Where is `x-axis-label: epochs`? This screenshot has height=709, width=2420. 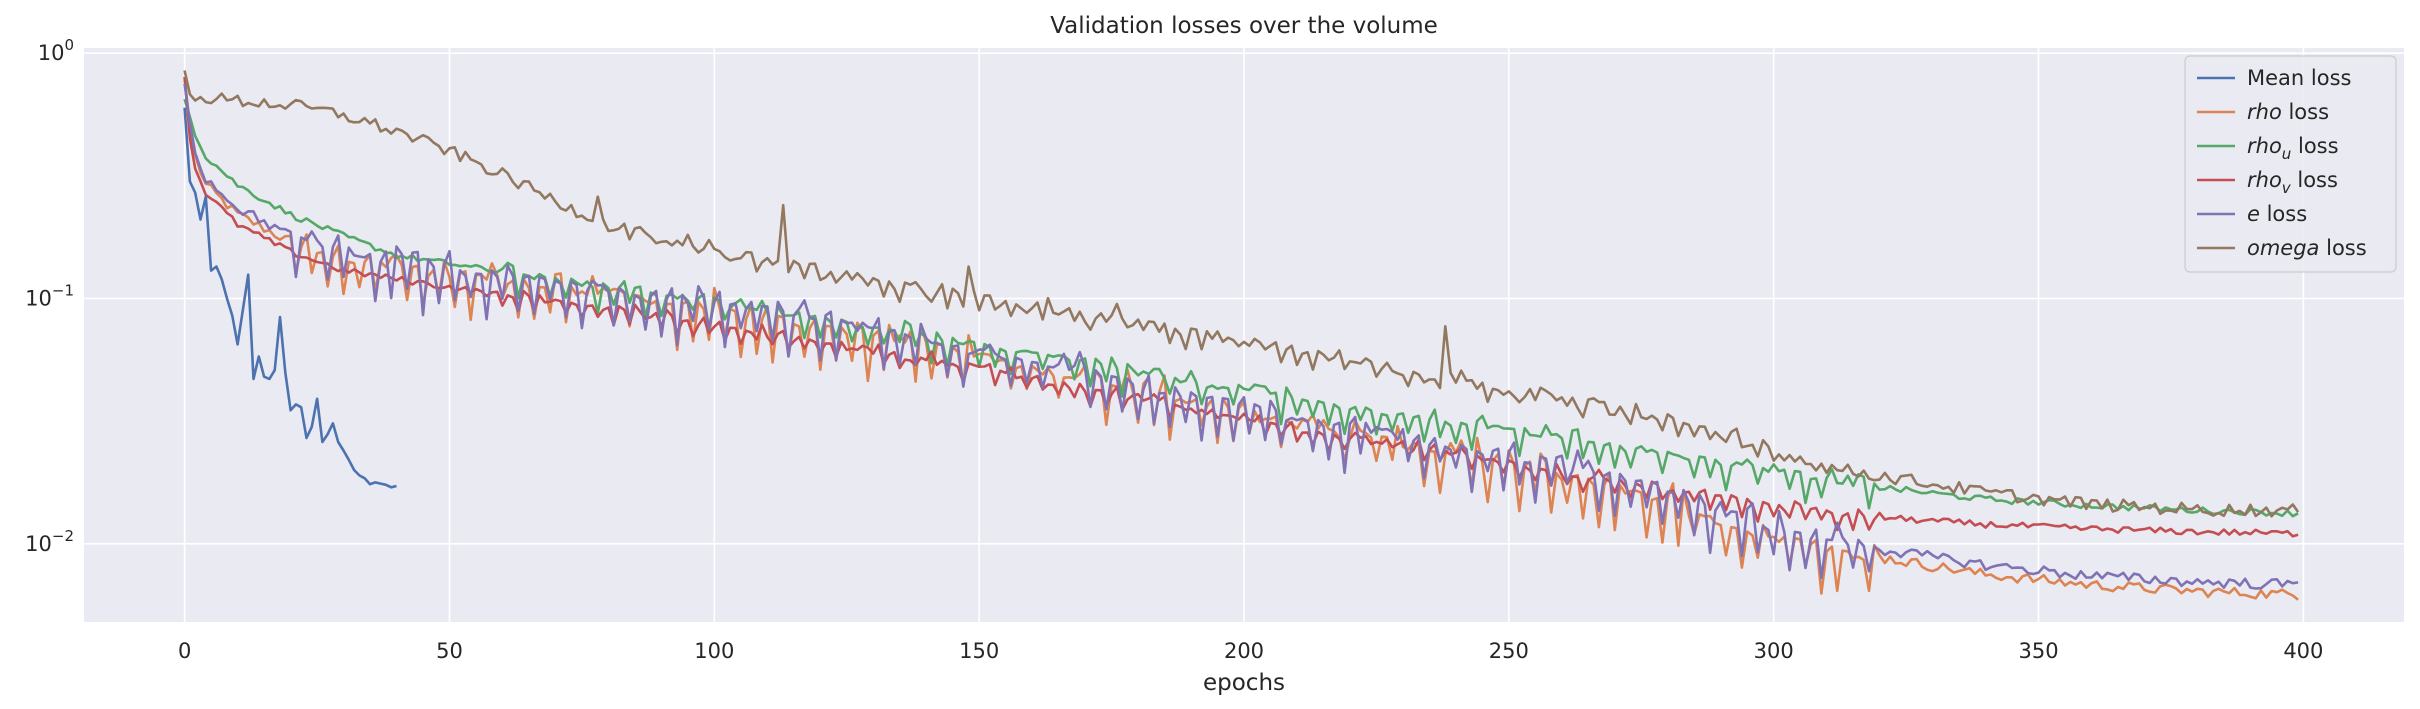 x-axis-label: epochs is located at coordinates (1244, 683).